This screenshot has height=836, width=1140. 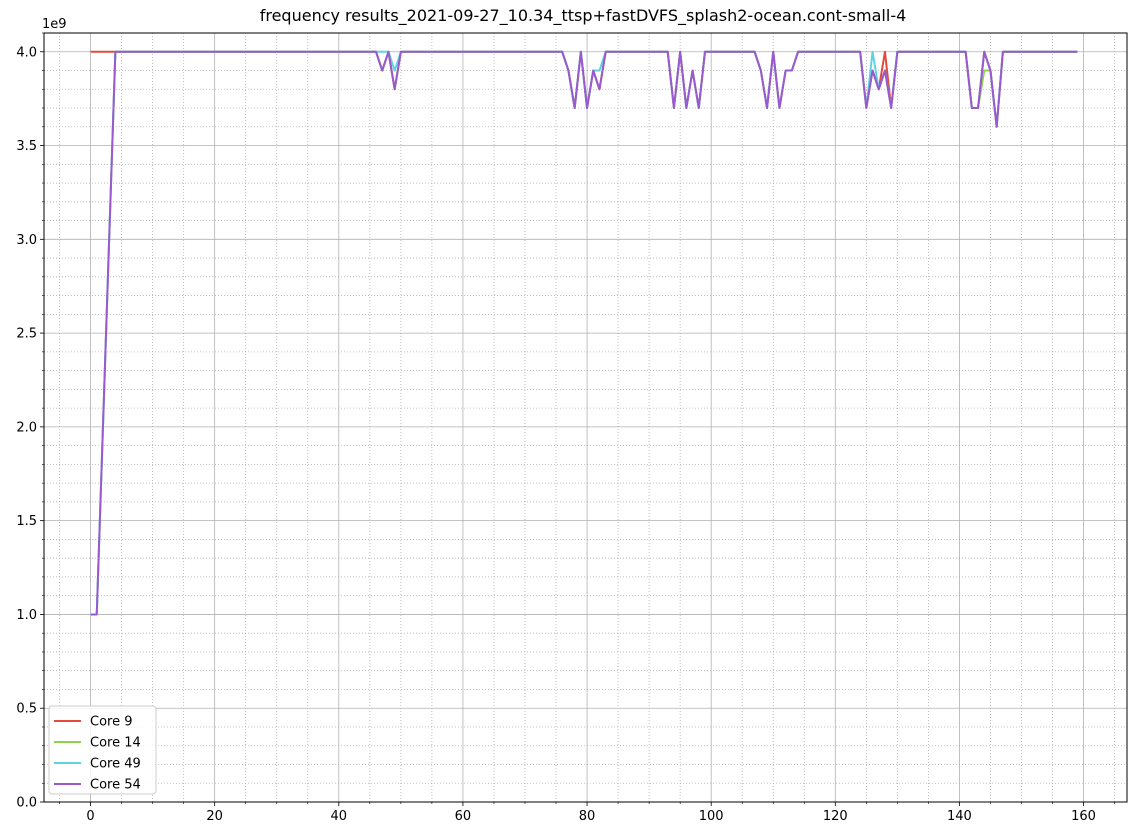 What do you see at coordinates (26, 521) in the screenshot?
I see `y-tick-label: 1.5` at bounding box center [26, 521].